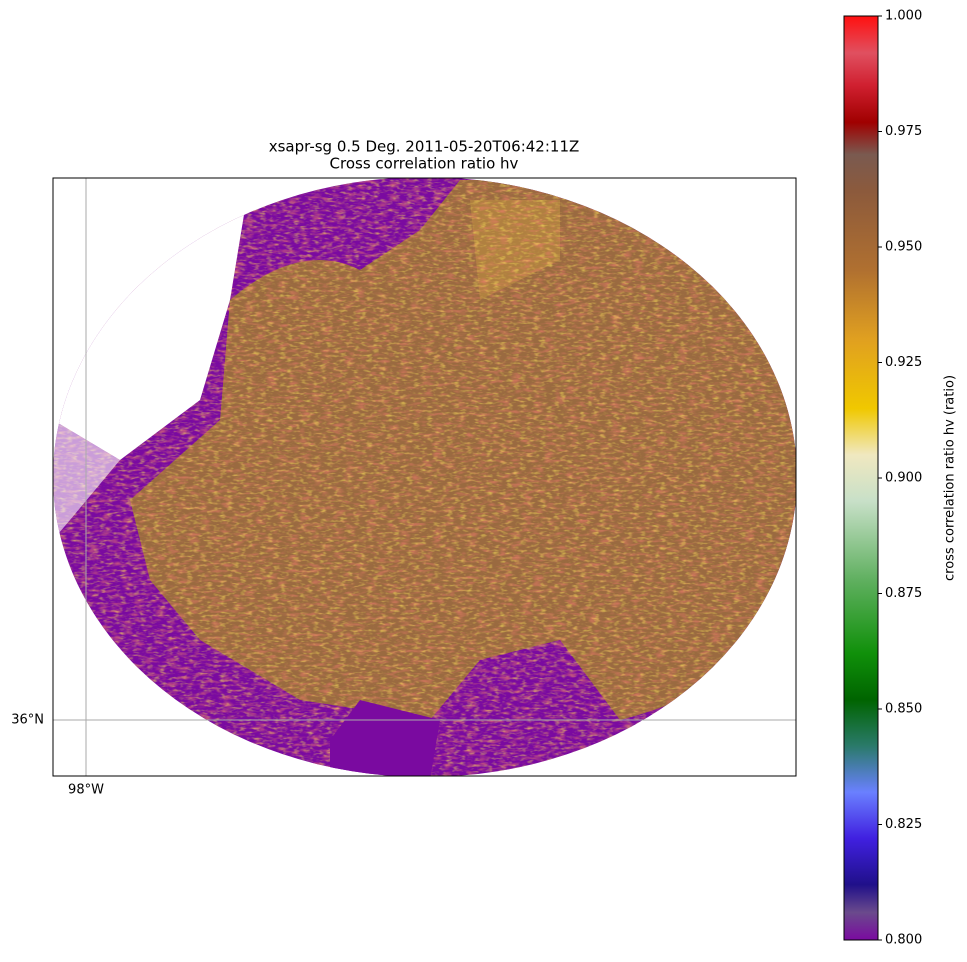 The width and height of the screenshot is (967, 962). Describe the element at coordinates (903, 16) in the screenshot. I see `colorbar-tick-label: 1.000` at that location.